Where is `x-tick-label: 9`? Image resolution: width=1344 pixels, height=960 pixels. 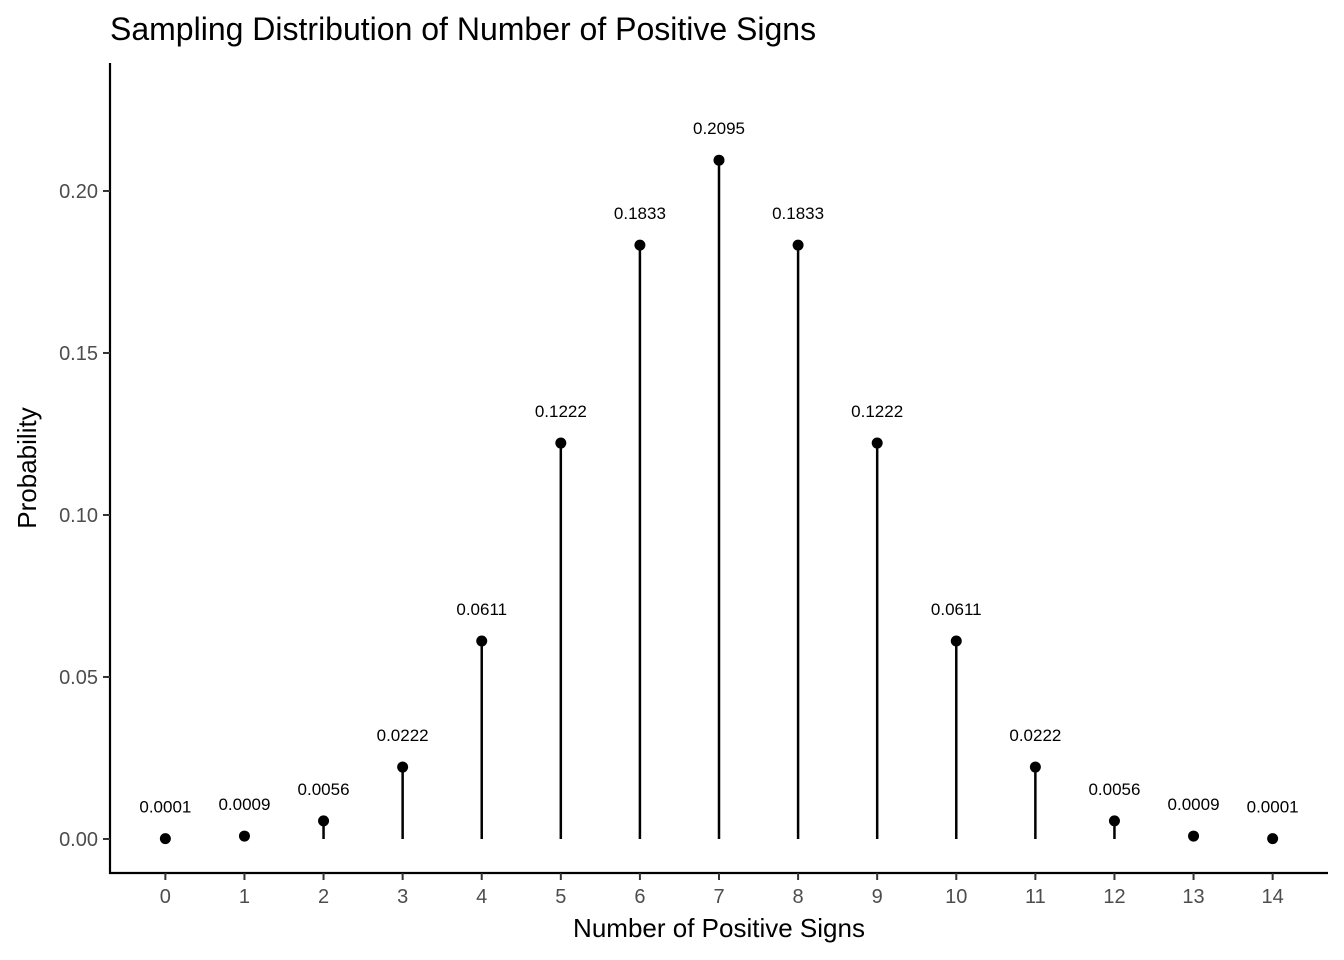 x-tick-label: 9 is located at coordinates (877, 897).